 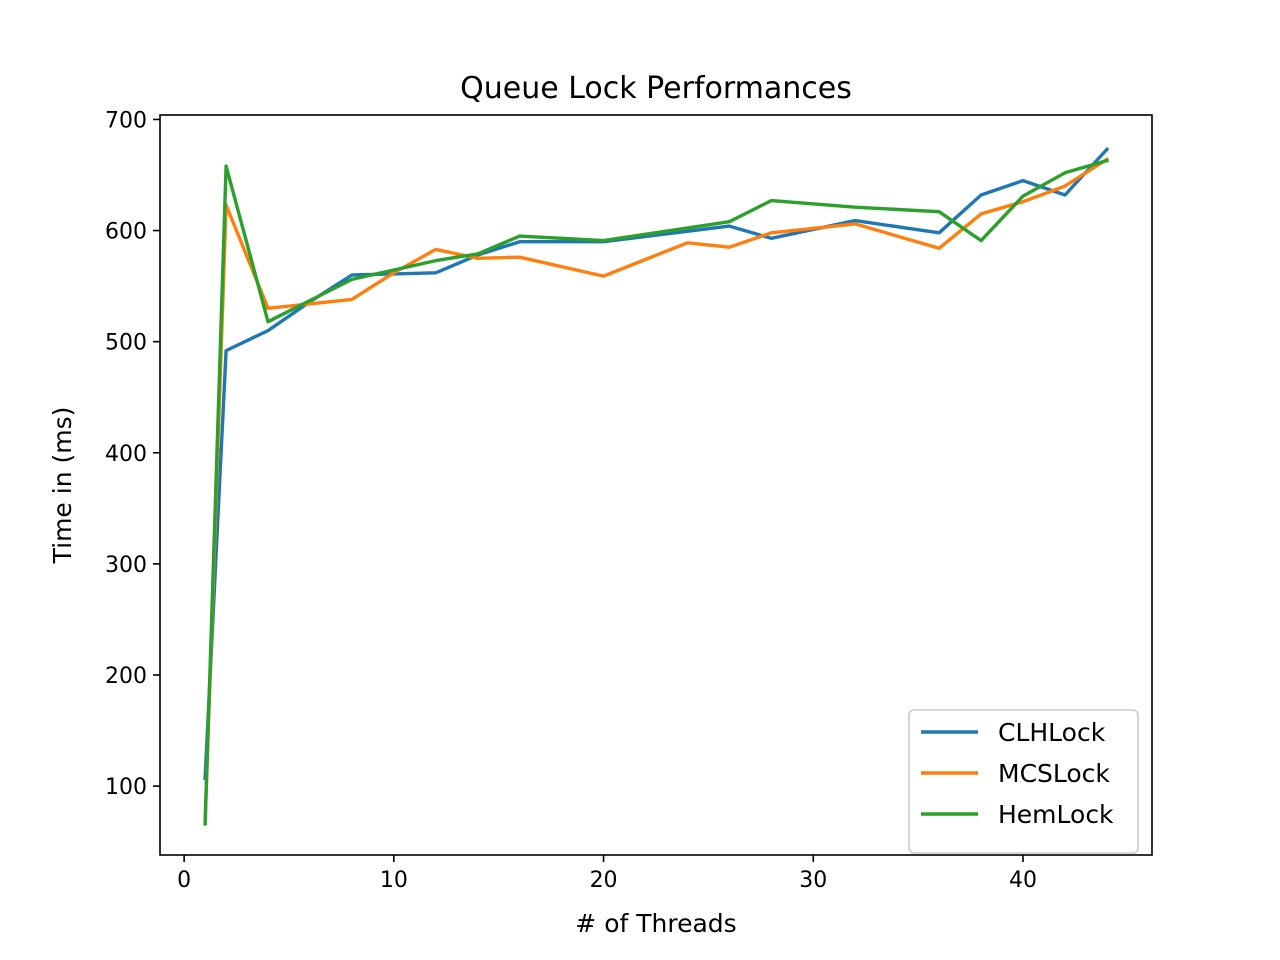 What do you see at coordinates (604, 880) in the screenshot?
I see `x-tick-label: 20` at bounding box center [604, 880].